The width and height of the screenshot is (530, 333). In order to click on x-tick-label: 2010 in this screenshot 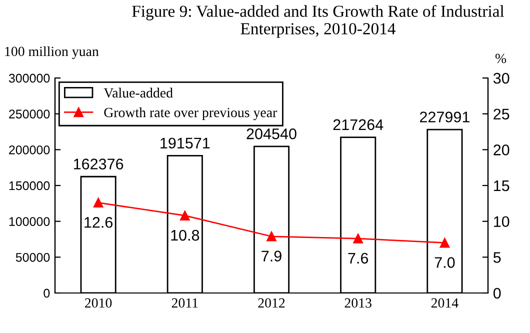, I will do `click(98, 303)`.